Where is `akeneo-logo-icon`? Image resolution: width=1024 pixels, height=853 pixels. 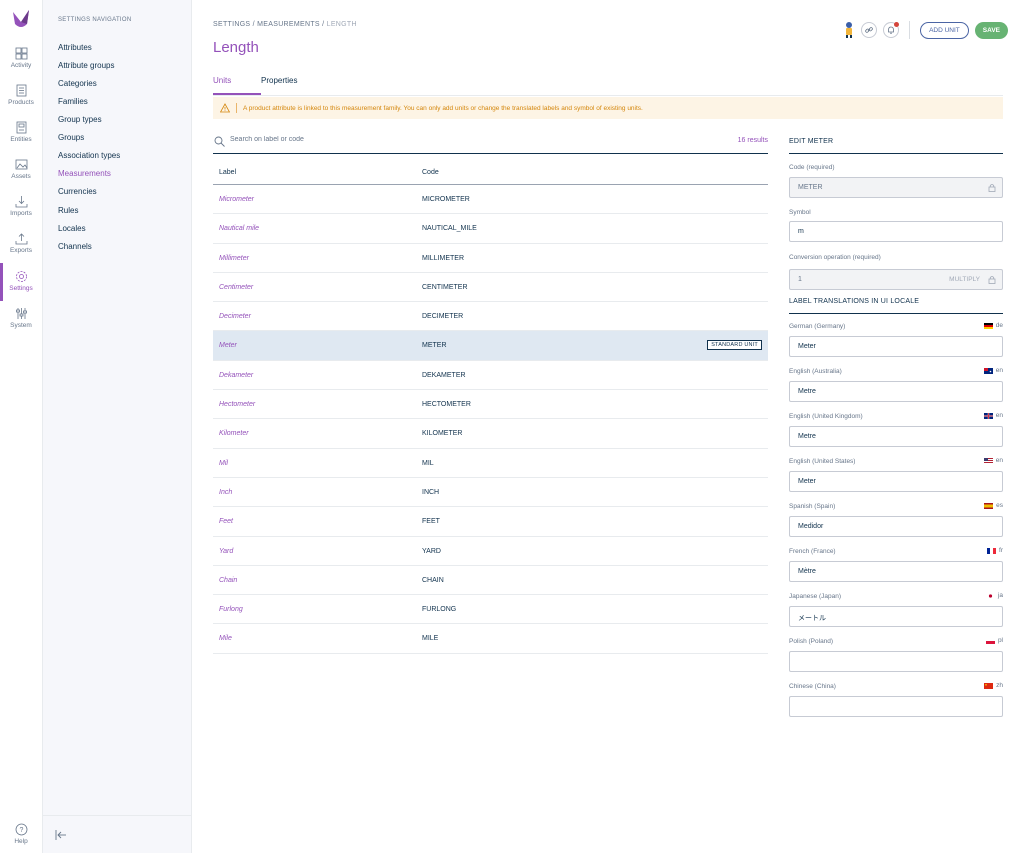 akeneo-logo-icon is located at coordinates (21, 19).